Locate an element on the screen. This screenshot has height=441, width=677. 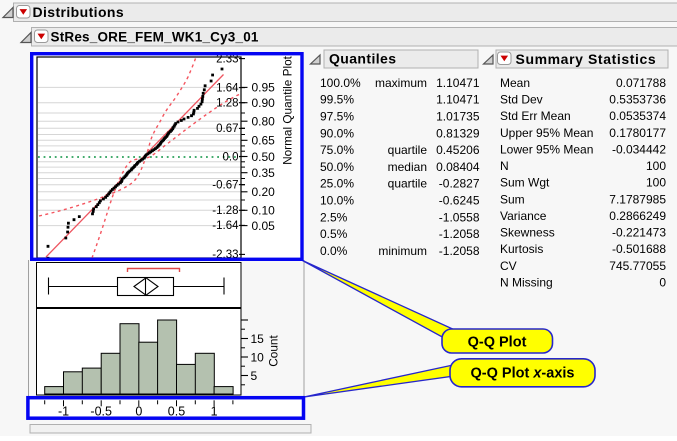
svg-text: 0.5 is located at coordinates (176, 412).